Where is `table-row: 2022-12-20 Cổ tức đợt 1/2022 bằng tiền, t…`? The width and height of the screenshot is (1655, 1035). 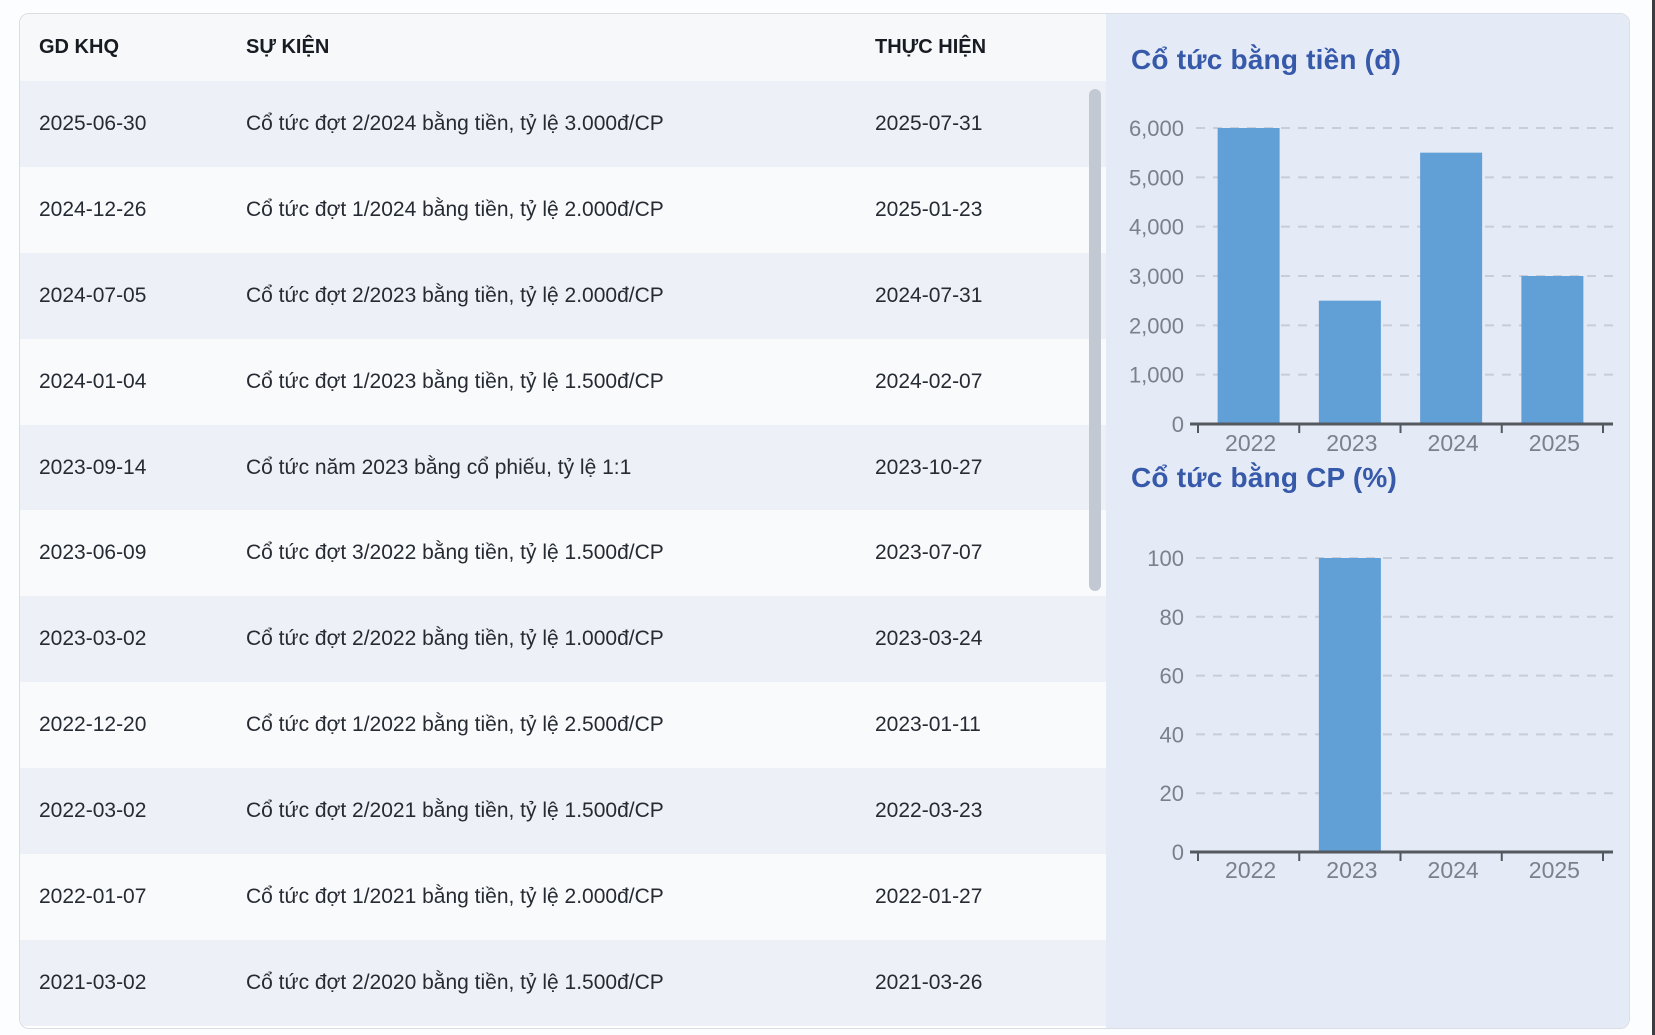 table-row: 2022-12-20 Cổ tức đợt 1/2022 bằng tiền, t… is located at coordinates (563, 725).